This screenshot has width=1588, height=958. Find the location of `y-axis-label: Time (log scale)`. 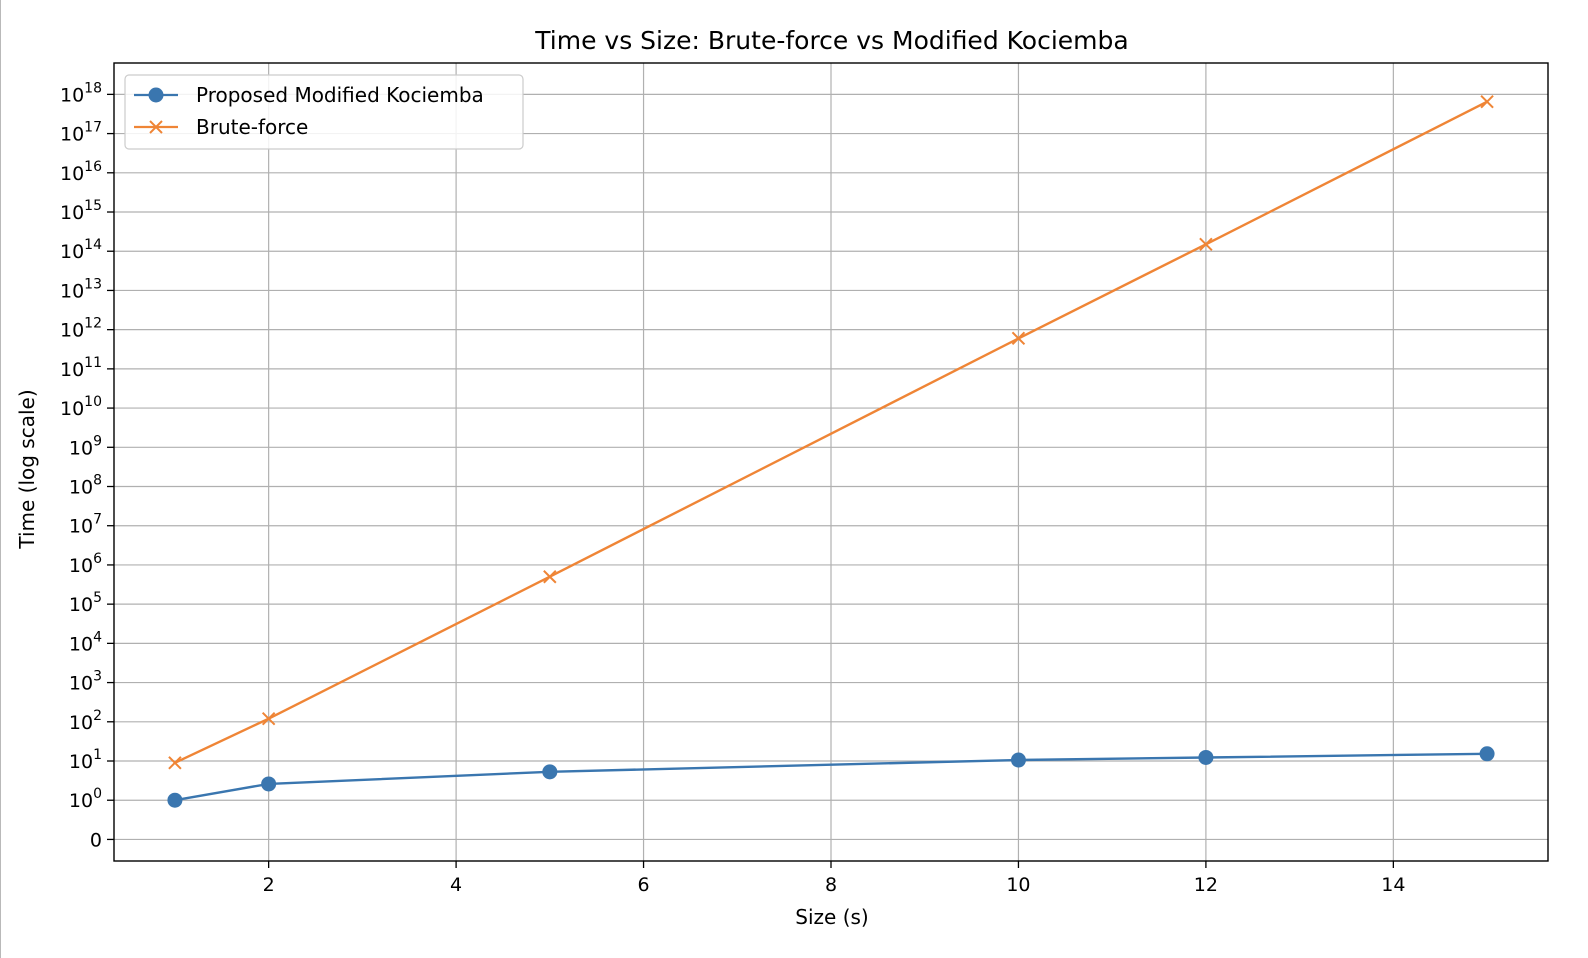

y-axis-label: Time (log scale) is located at coordinates (27, 469).